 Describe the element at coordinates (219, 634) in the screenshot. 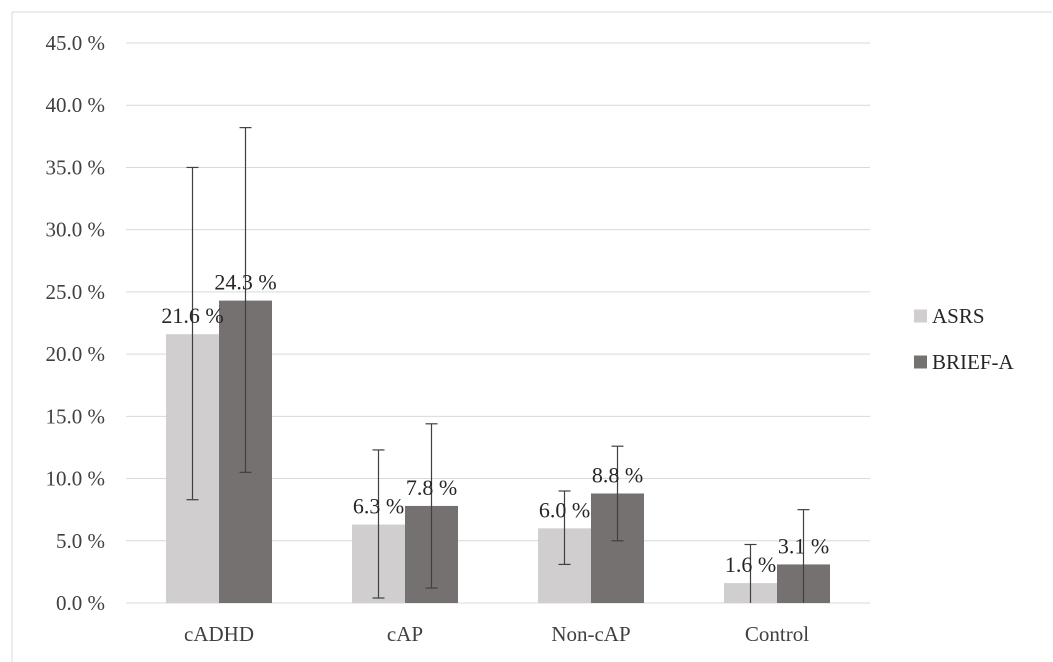

I see `x-tick-label: cADHD` at that location.